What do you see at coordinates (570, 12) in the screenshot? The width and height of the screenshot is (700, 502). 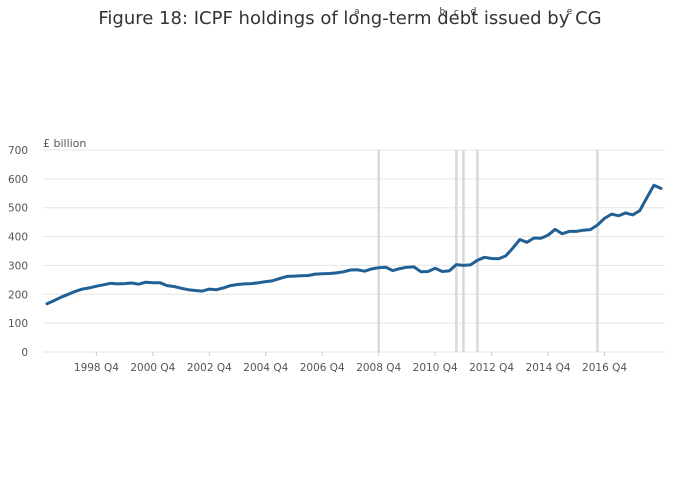 I see `annotation-label: e` at bounding box center [570, 12].